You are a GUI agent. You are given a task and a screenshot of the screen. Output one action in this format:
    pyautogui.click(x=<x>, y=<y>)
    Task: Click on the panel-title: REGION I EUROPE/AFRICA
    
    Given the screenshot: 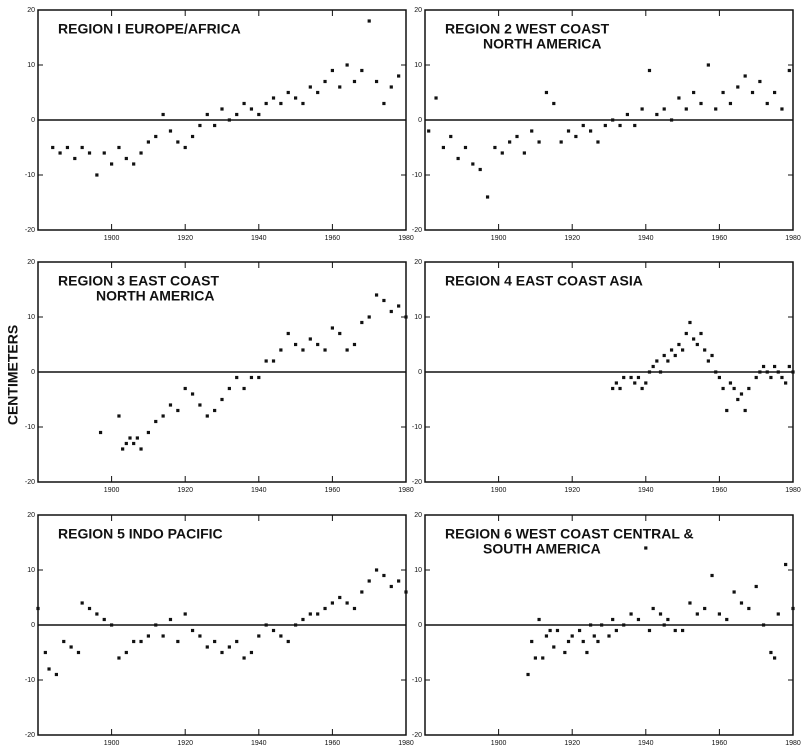 What is the action you would take?
    pyautogui.click(x=149, y=29)
    